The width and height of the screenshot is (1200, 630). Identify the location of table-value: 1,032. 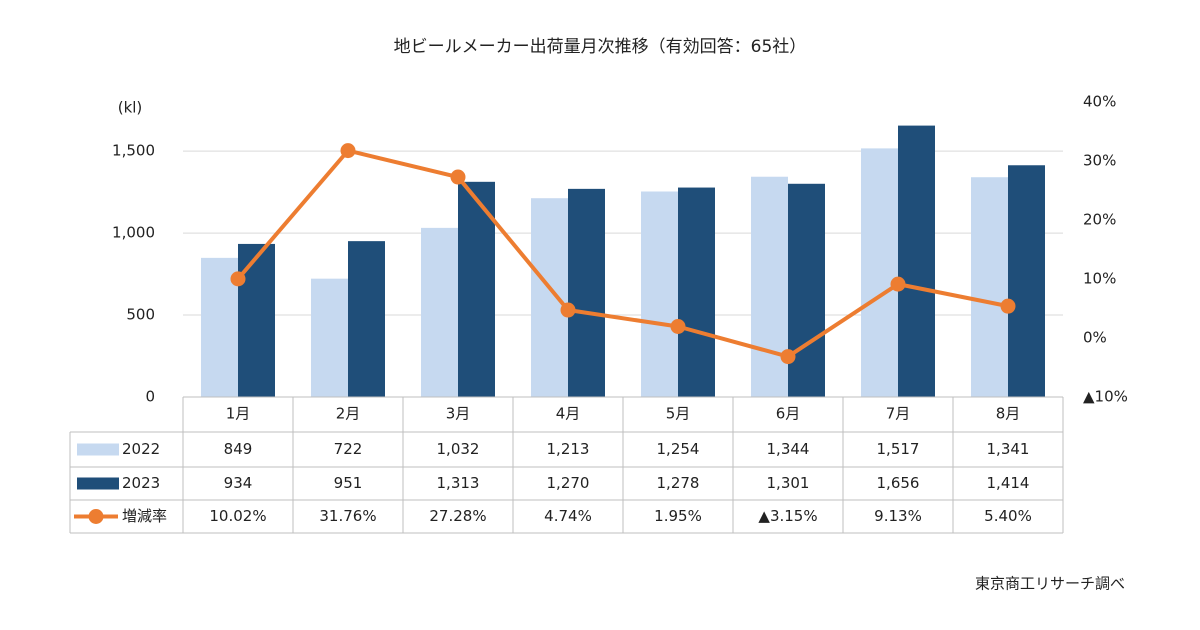
(458, 449).